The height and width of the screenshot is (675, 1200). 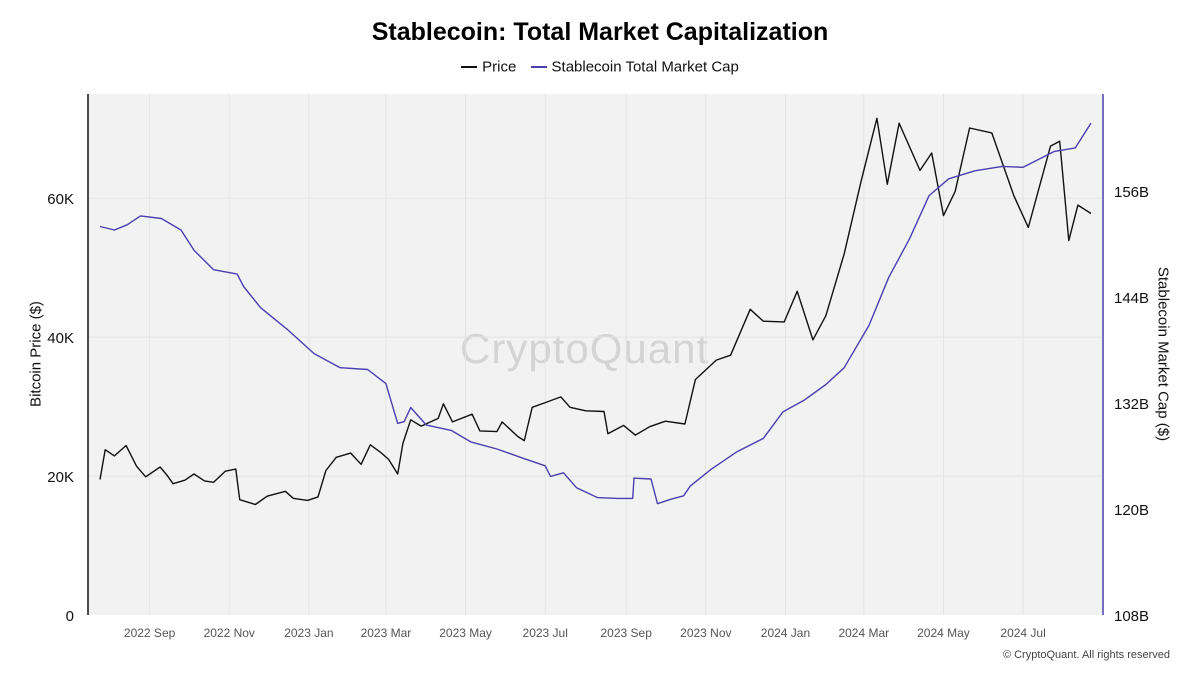 What do you see at coordinates (863, 633) in the screenshot?
I see `x-tick-label: 2024 Mar` at bounding box center [863, 633].